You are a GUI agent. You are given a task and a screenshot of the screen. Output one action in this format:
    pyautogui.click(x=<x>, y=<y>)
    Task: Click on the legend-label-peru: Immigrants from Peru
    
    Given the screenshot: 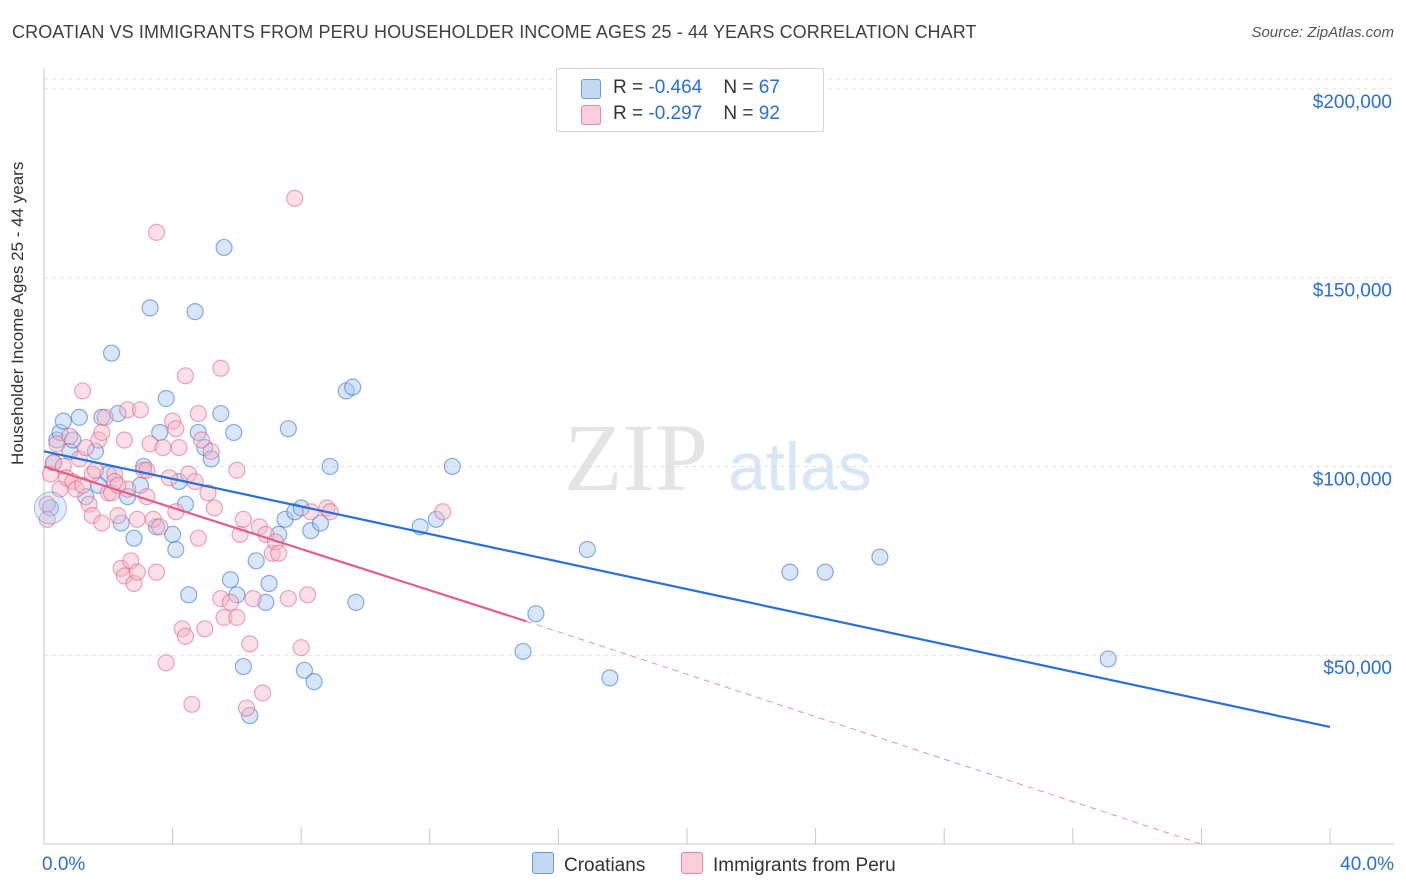 What is the action you would take?
    pyautogui.click(x=804, y=865)
    